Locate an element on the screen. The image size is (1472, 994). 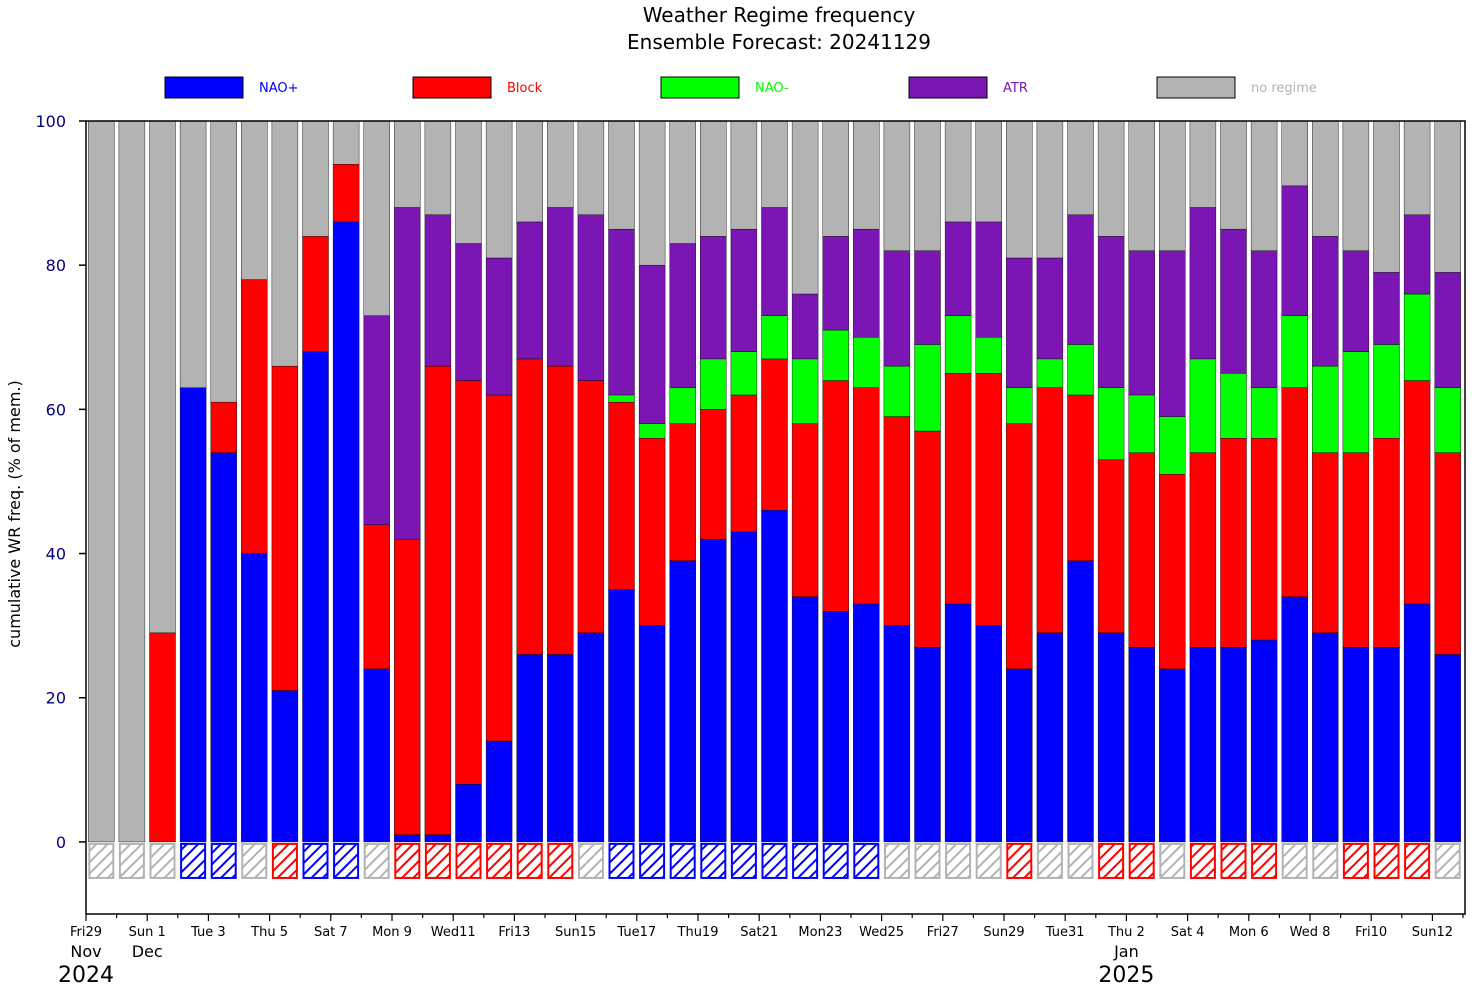
x-tick-label: Fri13 is located at coordinates (514, 932).